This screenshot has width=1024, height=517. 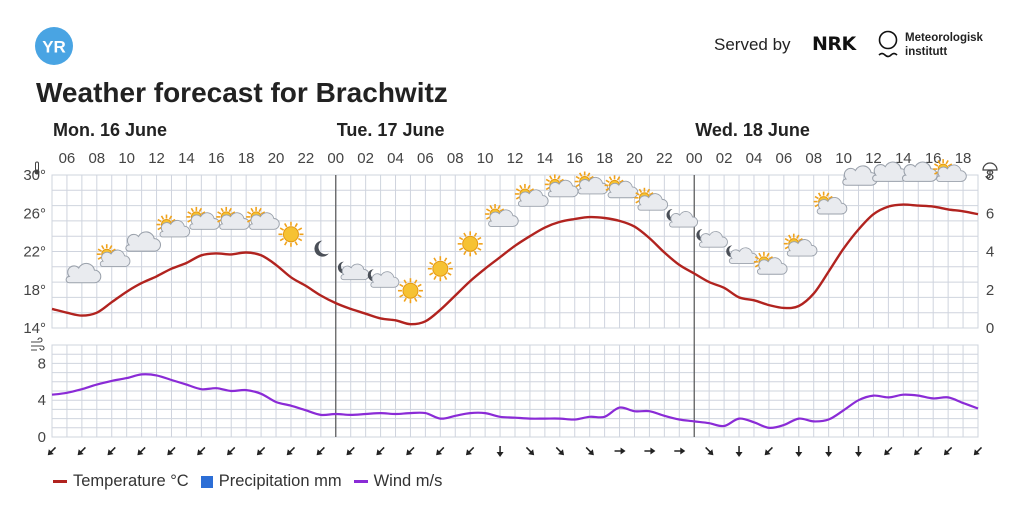 What do you see at coordinates (990, 328) in the screenshot?
I see `precipitation-tick-label: 0` at bounding box center [990, 328].